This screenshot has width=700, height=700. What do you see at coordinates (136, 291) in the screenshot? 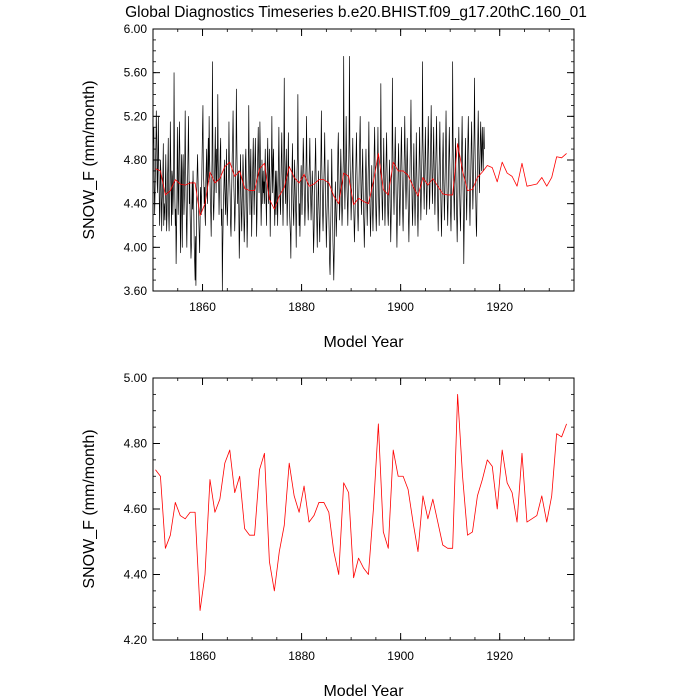
I see `y-tick-label: 3.60` at bounding box center [136, 291].